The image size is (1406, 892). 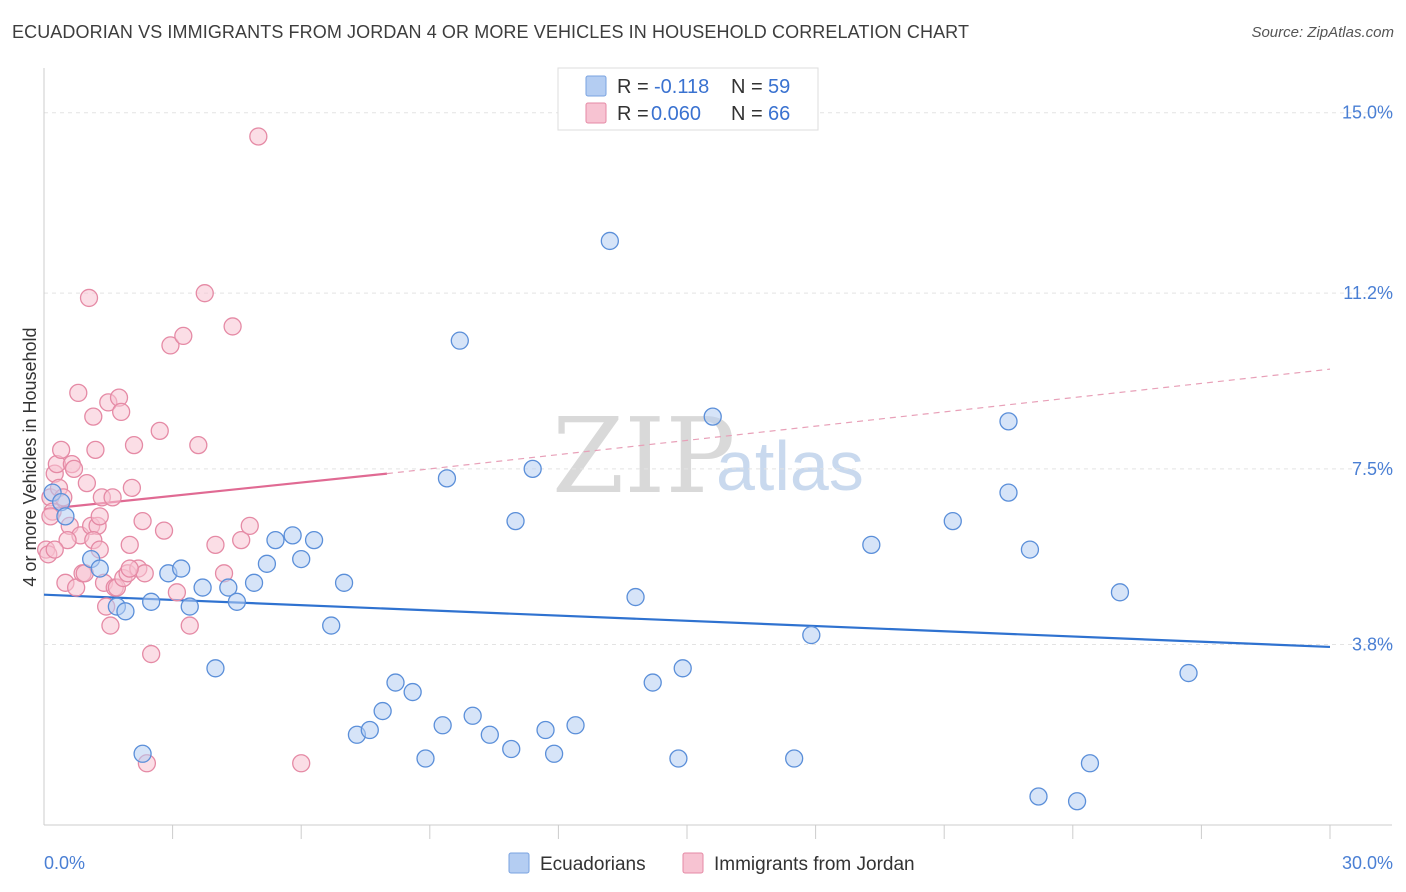 What do you see at coordinates (711, 863) in the screenshot?
I see `series-legend: Ecuadorians Immigrants from Jordan` at bounding box center [711, 863].